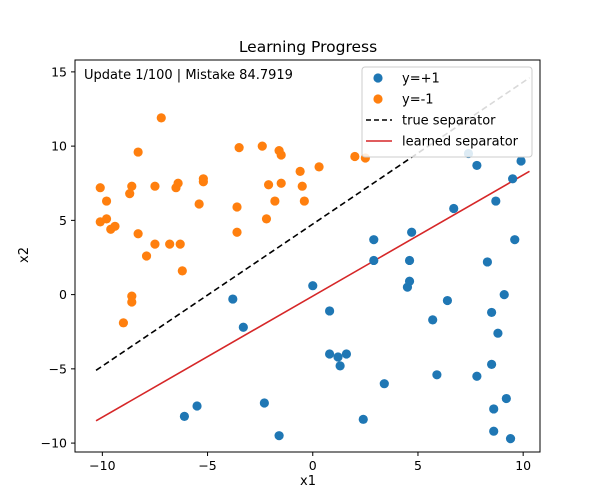 The height and width of the screenshot is (504, 600). What do you see at coordinates (421, 79) in the screenshot?
I see `legend-label-positive: y=+1` at bounding box center [421, 79].